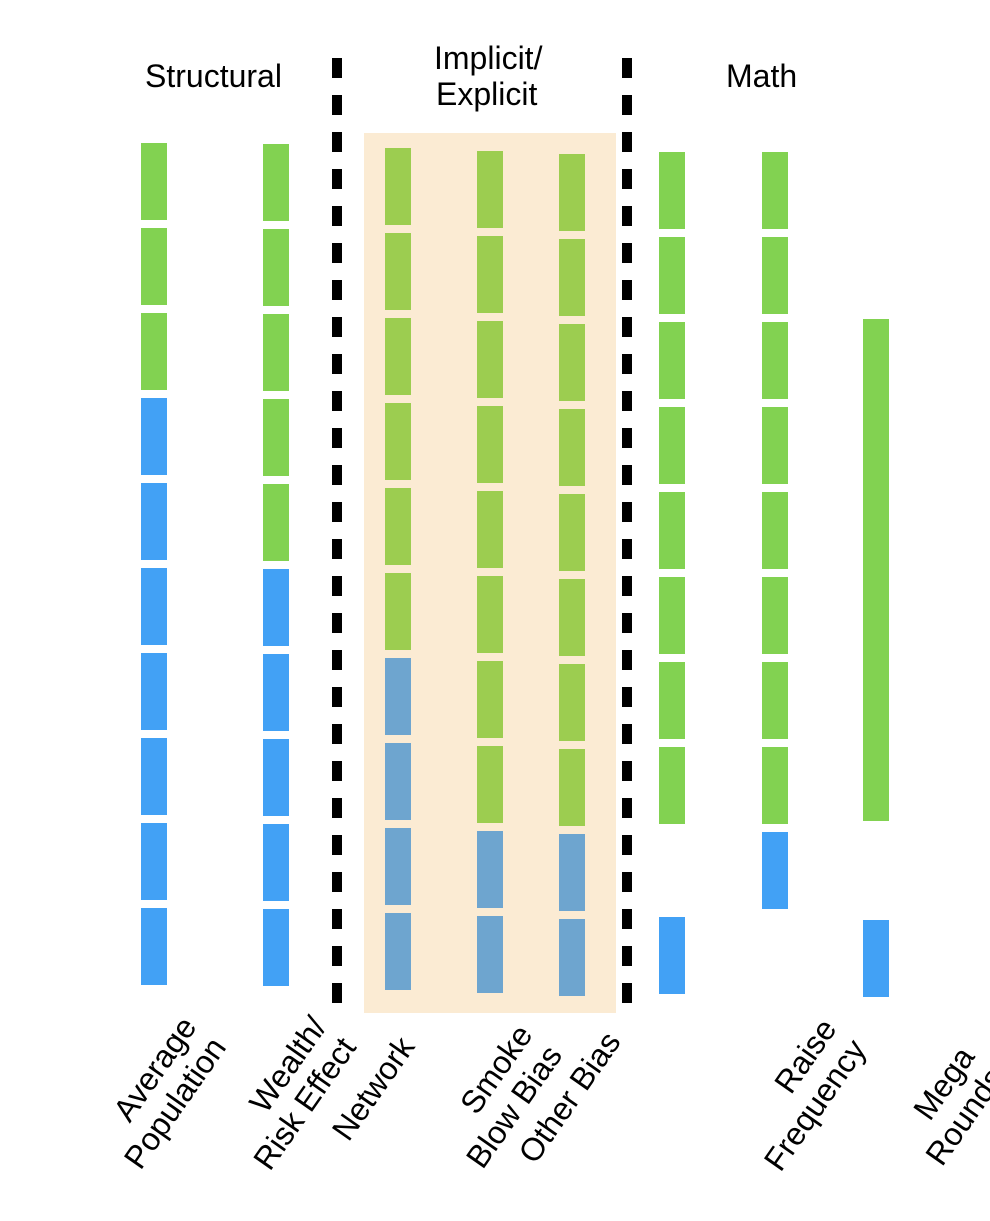 The image size is (990, 1221). Describe the element at coordinates (627, 535) in the screenshot. I see `divider-right` at that location.